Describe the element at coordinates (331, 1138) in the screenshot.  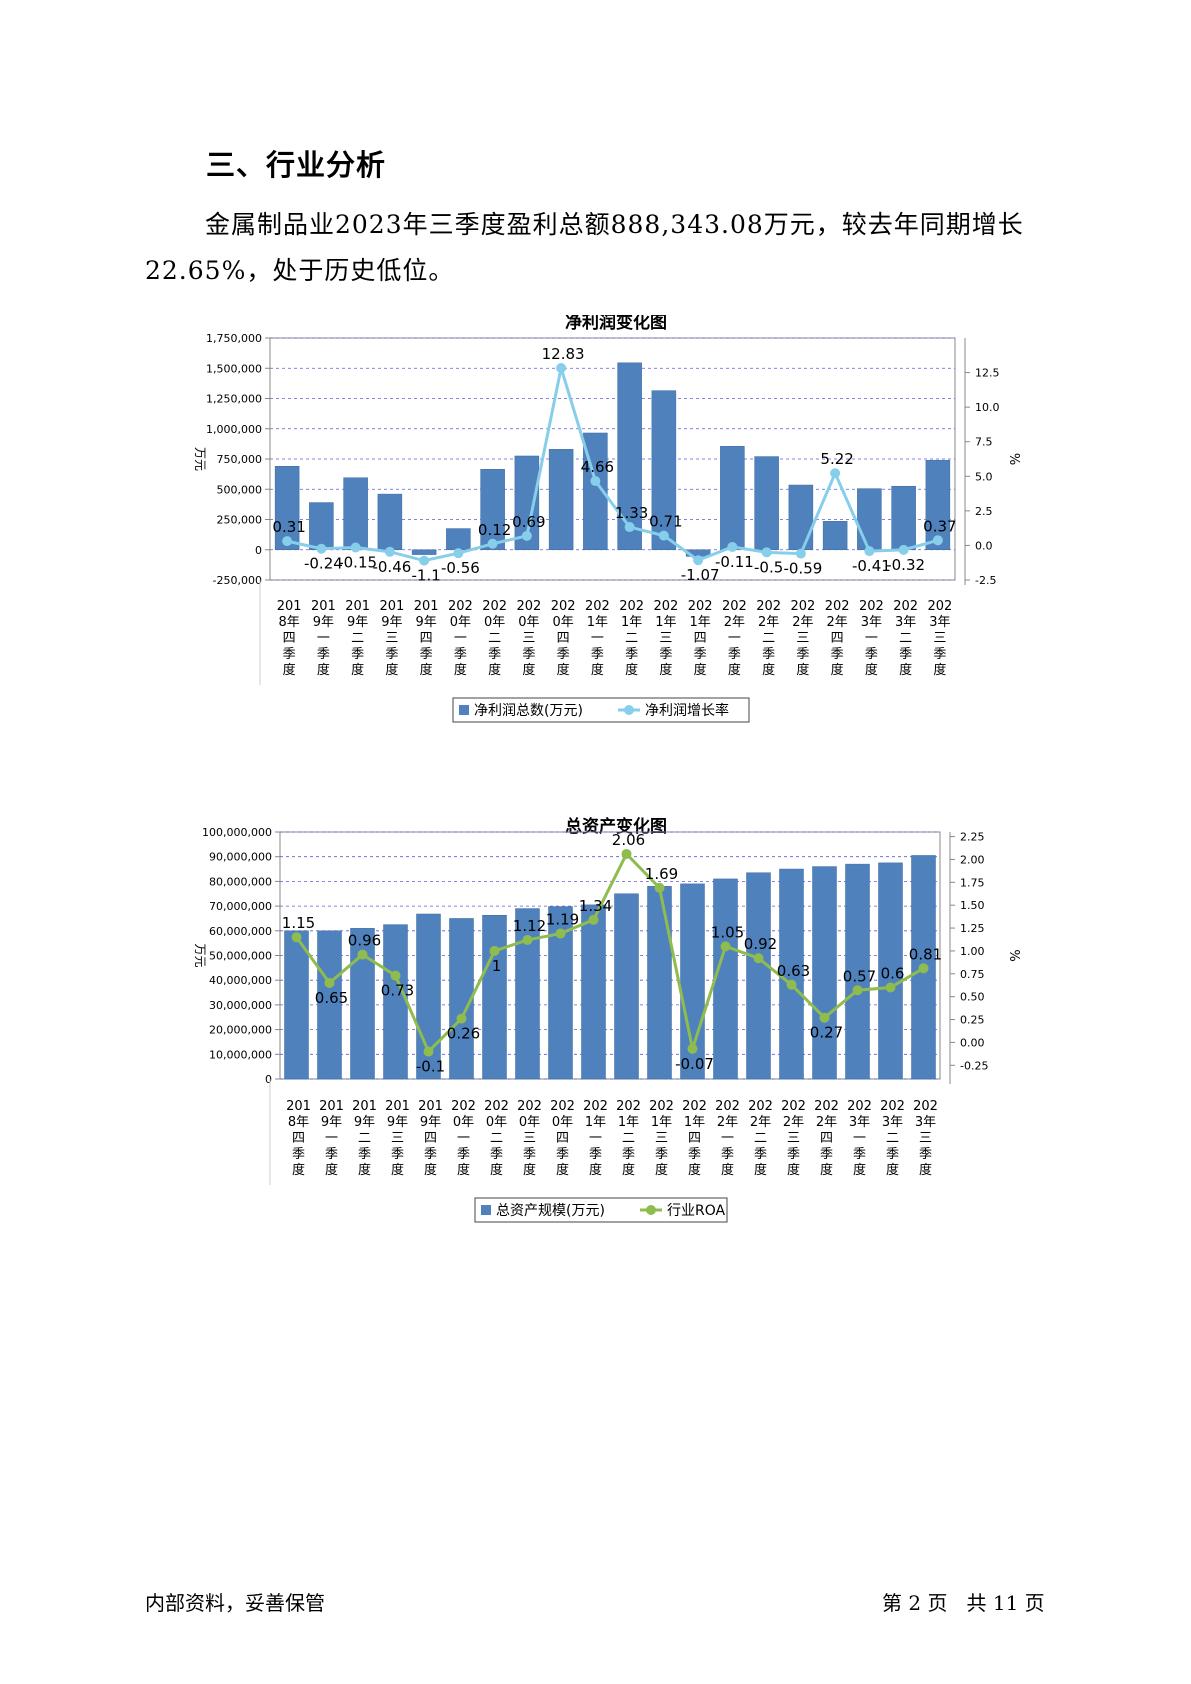
I see `category-label-1: 201 9年一季度` at that location.